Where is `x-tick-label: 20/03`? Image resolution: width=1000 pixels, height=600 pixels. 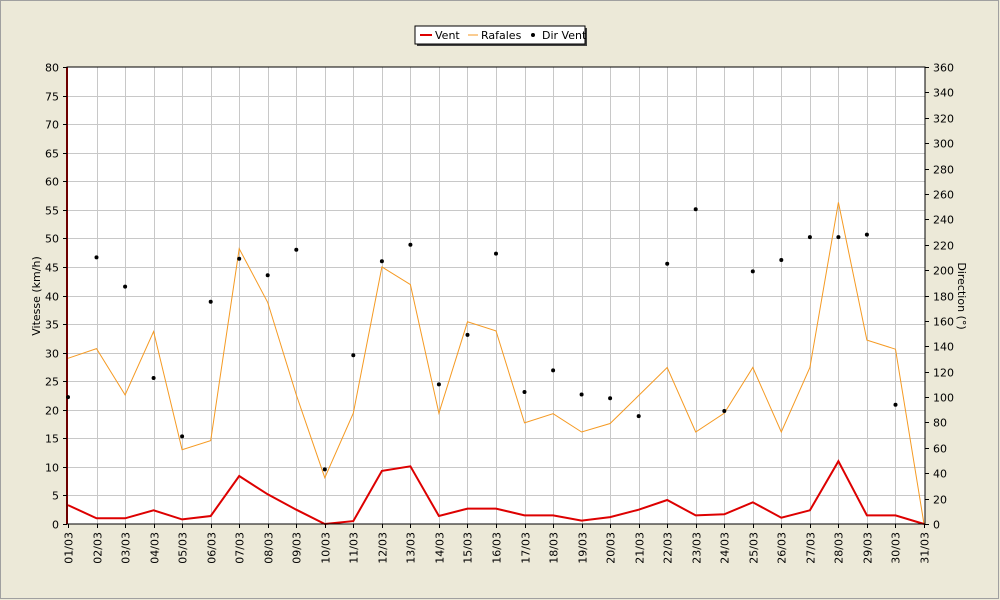
x-tick-label: 20/03 is located at coordinates (611, 548).